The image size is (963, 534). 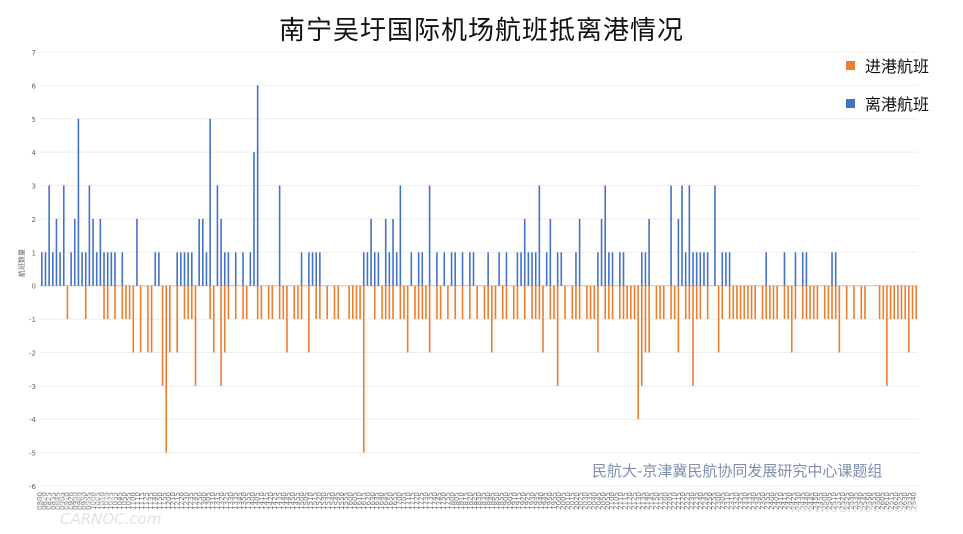 What do you see at coordinates (111, 501) in the screenshot?
I see `x-tick-label: 1025` at bounding box center [111, 501].